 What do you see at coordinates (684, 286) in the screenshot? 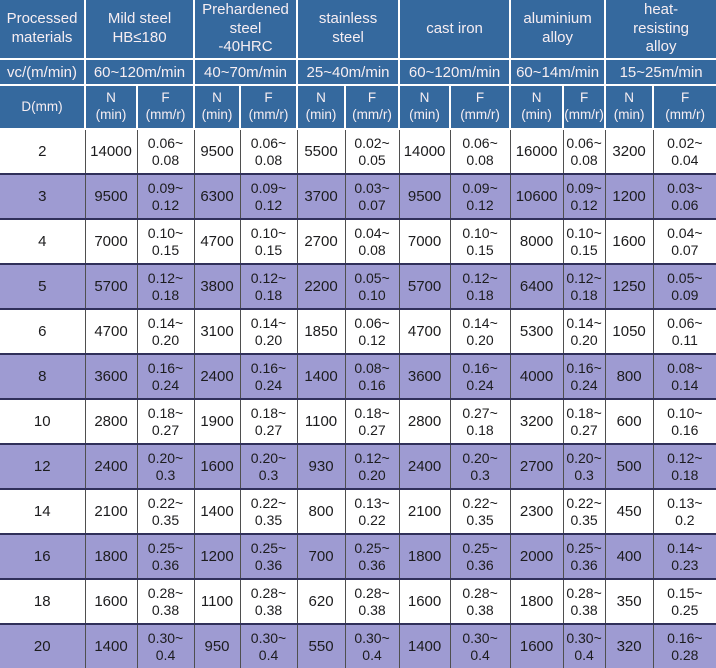
I see `feed-rate-cell: 0.05~ 0.09` at bounding box center [684, 286].